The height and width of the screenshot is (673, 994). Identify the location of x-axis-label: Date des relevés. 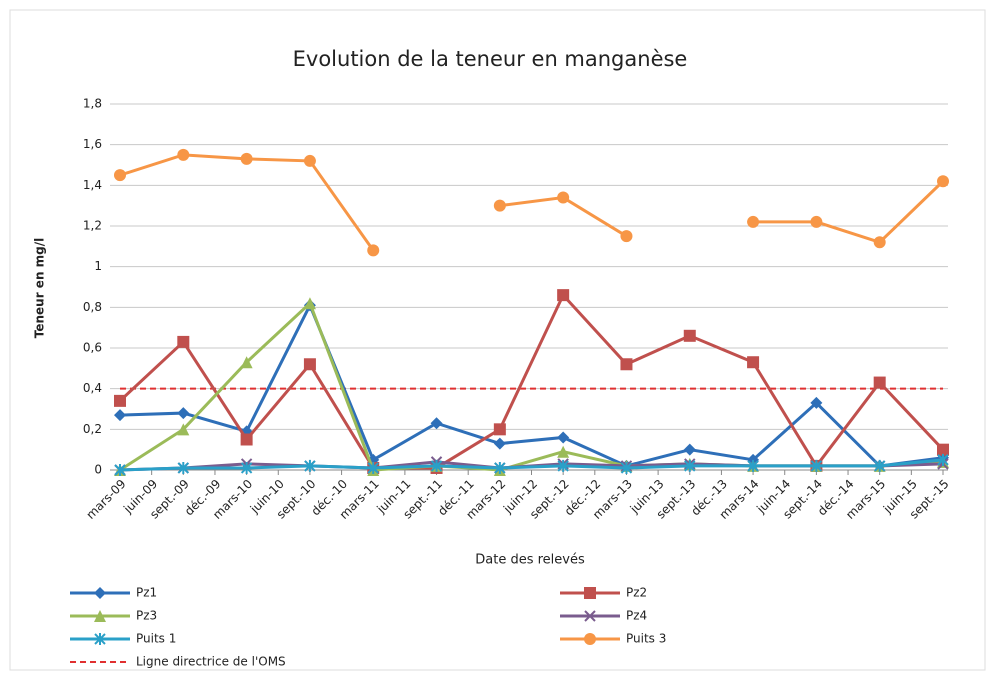
(530, 560).